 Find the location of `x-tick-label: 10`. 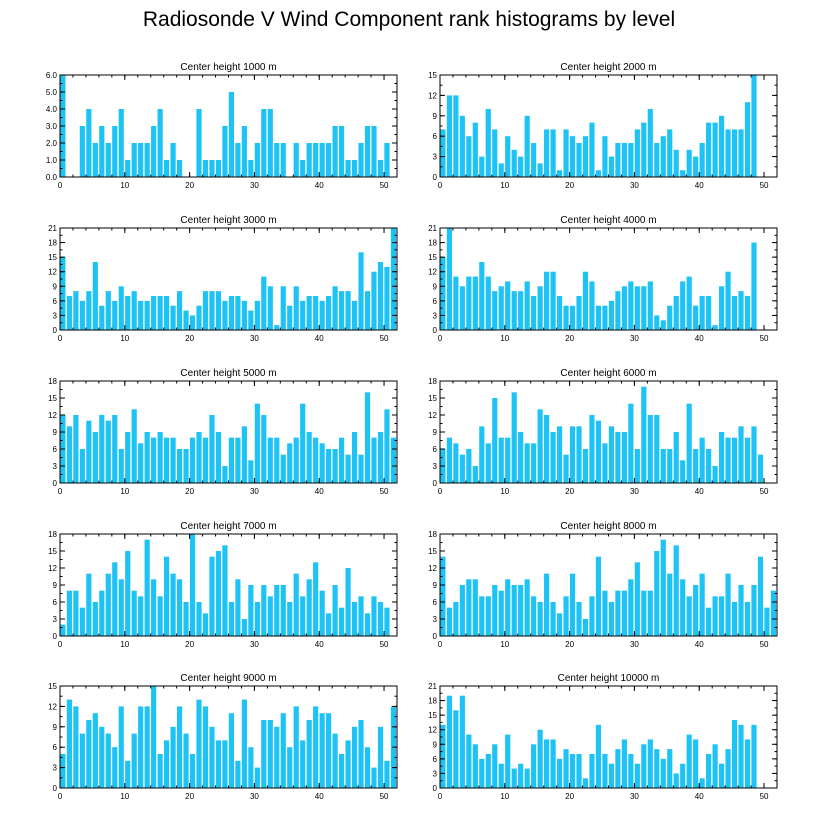

x-tick-label: 10 is located at coordinates (124, 185).